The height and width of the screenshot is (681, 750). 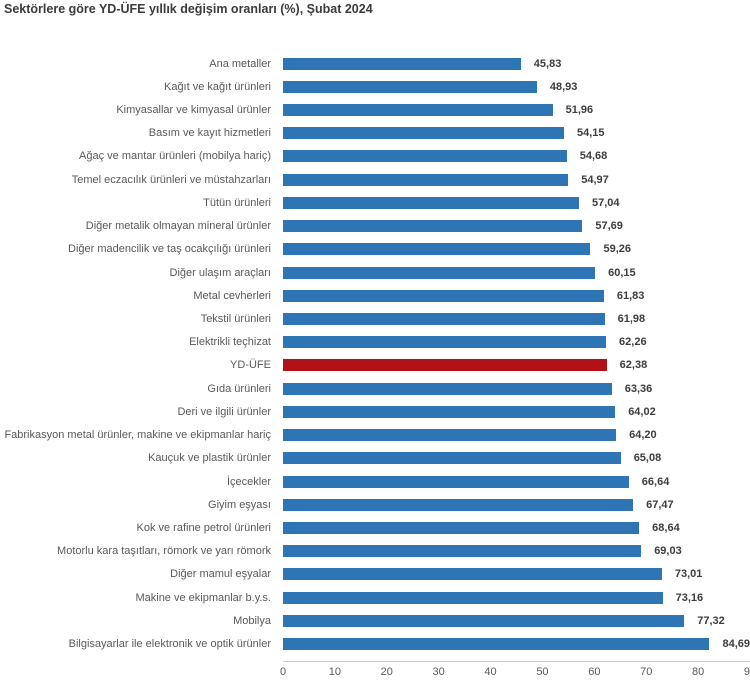 I want to click on category-label: Makine ve ekipmanlar b.y.s., so click(x=203, y=597).